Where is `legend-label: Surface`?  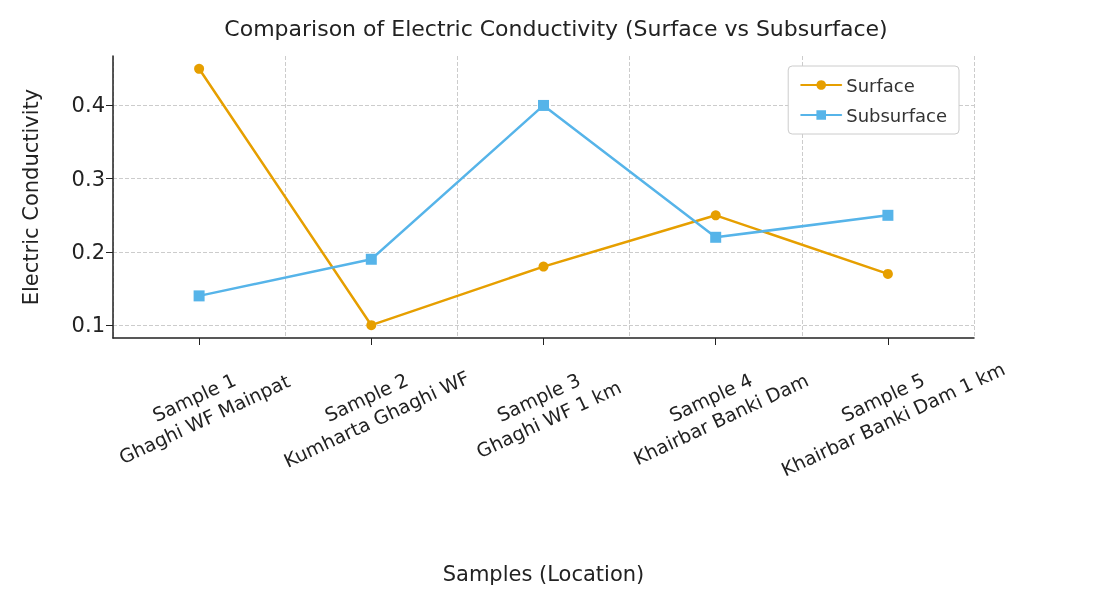
legend-label: Surface is located at coordinates (880, 85).